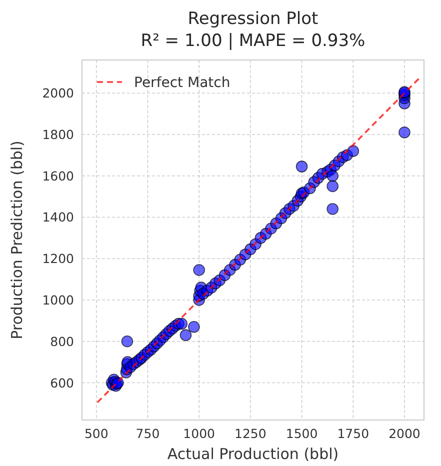  What do you see at coordinates (253, 454) in the screenshot?
I see `x-axis-title: Actual Production (bbl)` at bounding box center [253, 454].